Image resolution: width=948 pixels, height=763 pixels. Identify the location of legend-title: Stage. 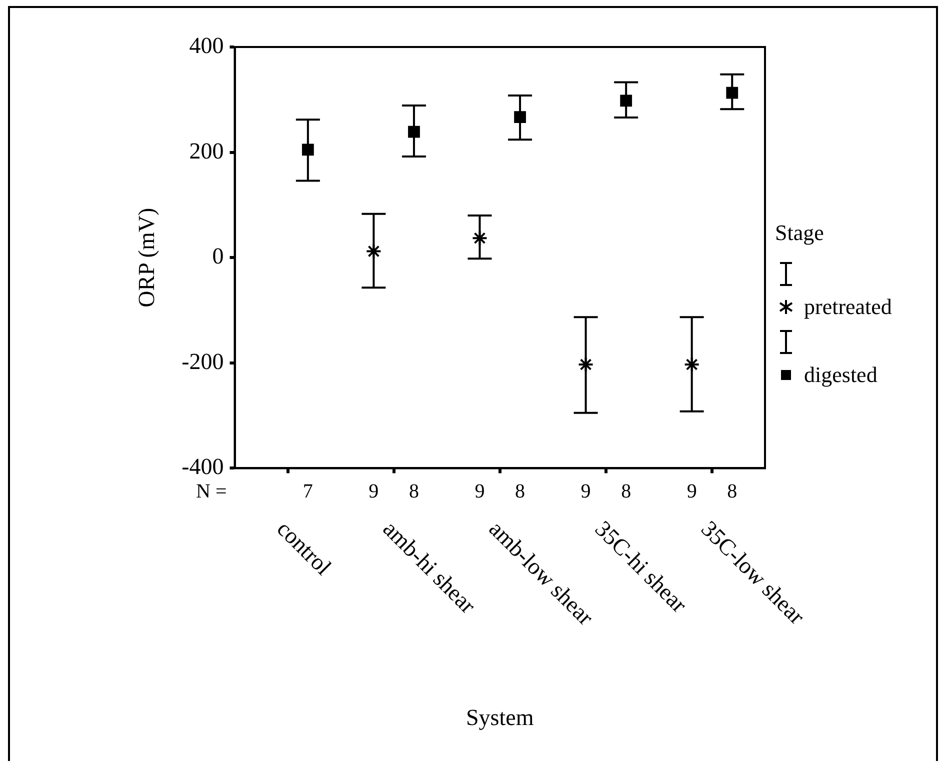
(800, 233).